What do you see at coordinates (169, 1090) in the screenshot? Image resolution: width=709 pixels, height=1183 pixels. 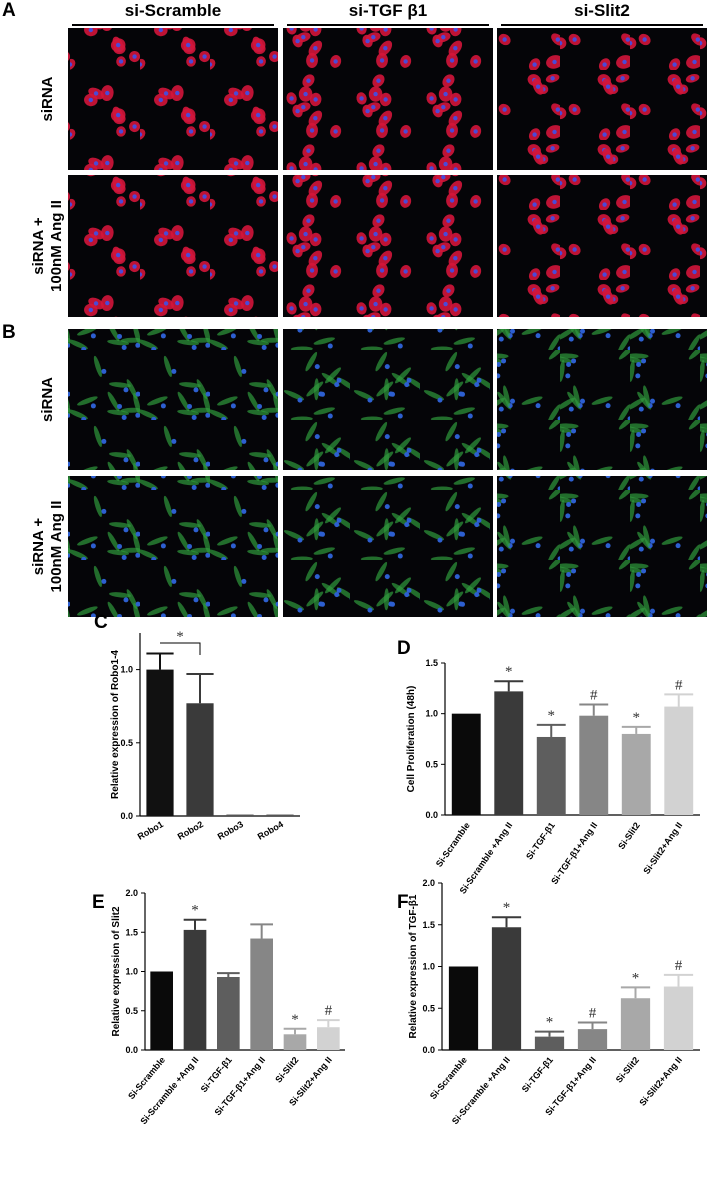 I see `x-tick-label: Si-Scramble +Ang II` at bounding box center [169, 1090].